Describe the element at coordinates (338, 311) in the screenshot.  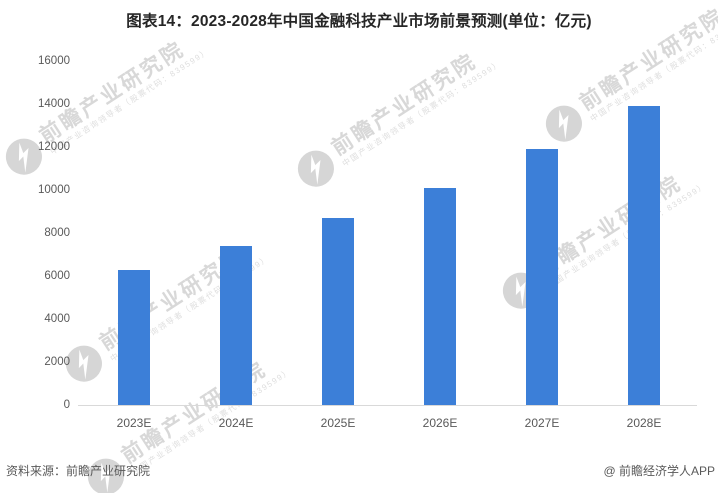
I see `bar-2025E` at that location.